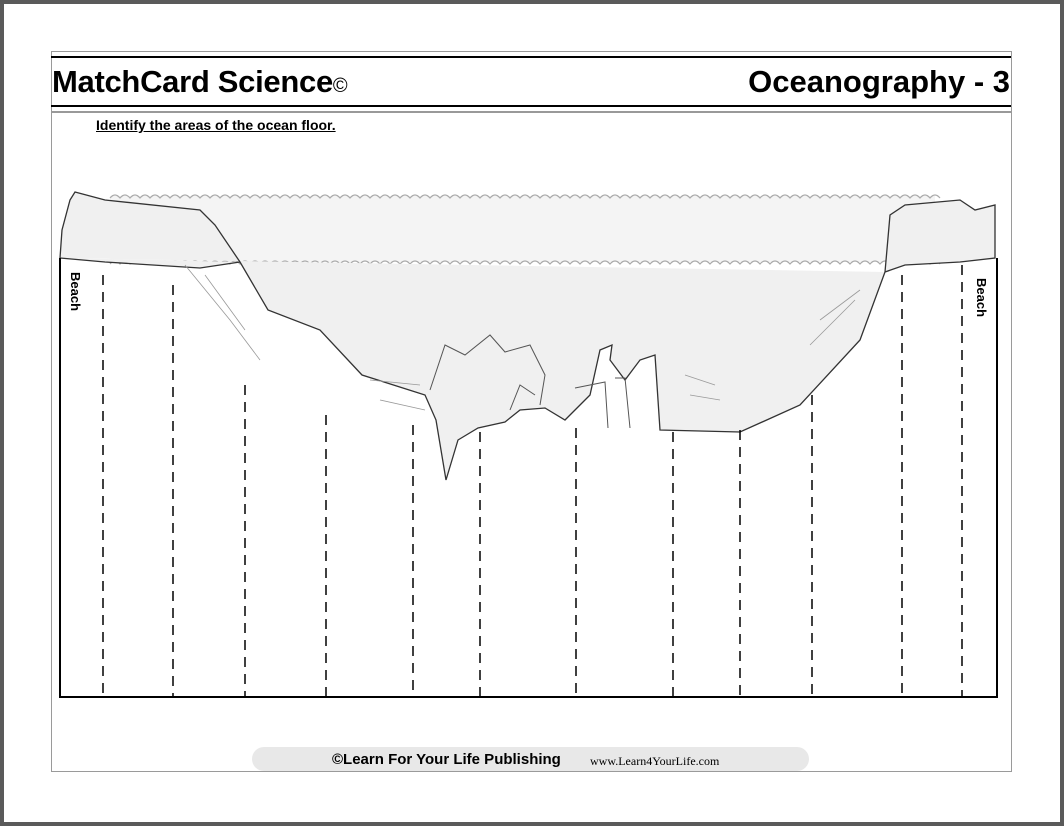 The image size is (1064, 826). I want to click on website: www.Learn4YourLife.com, so click(655, 761).